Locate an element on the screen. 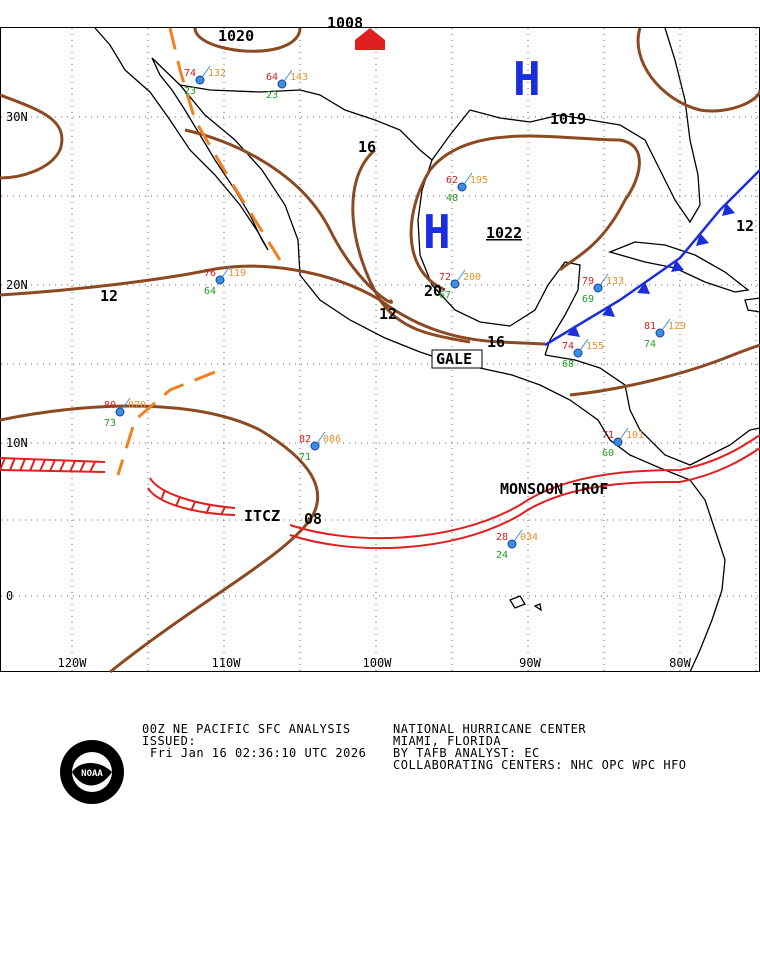 The width and height of the screenshot is (760, 959). station-temp: 71 is located at coordinates (608, 435).